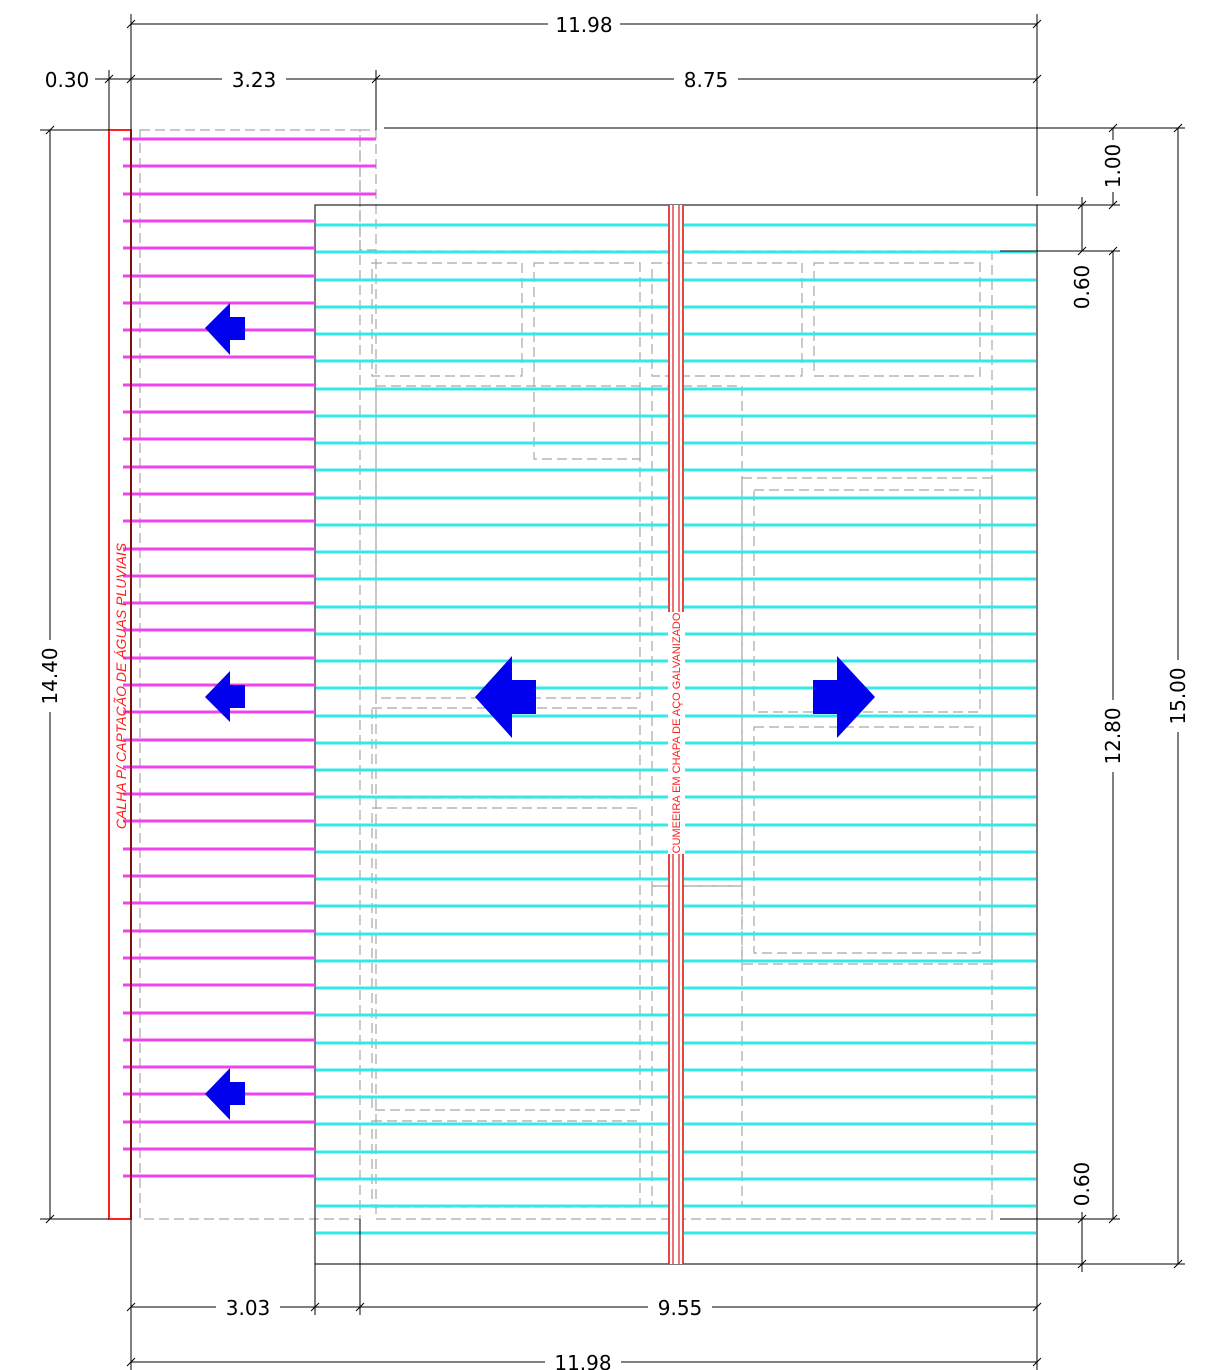 This screenshot has height=1370, width=1216. I want to click on ridge-label: CUMEEIRA EM CHAPA DE AÇO GALVANIZADO, so click(677, 732).